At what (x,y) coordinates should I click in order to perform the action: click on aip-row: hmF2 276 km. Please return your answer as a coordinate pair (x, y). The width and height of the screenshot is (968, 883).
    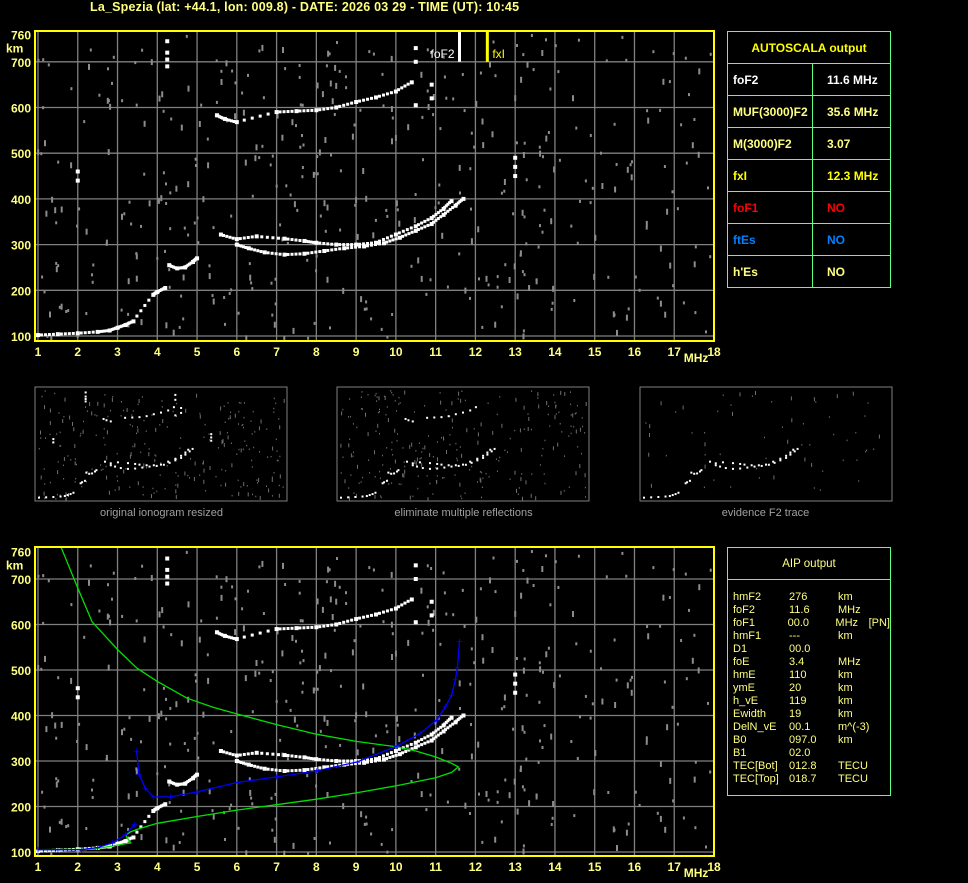
    Looking at the image, I should click on (811, 597).